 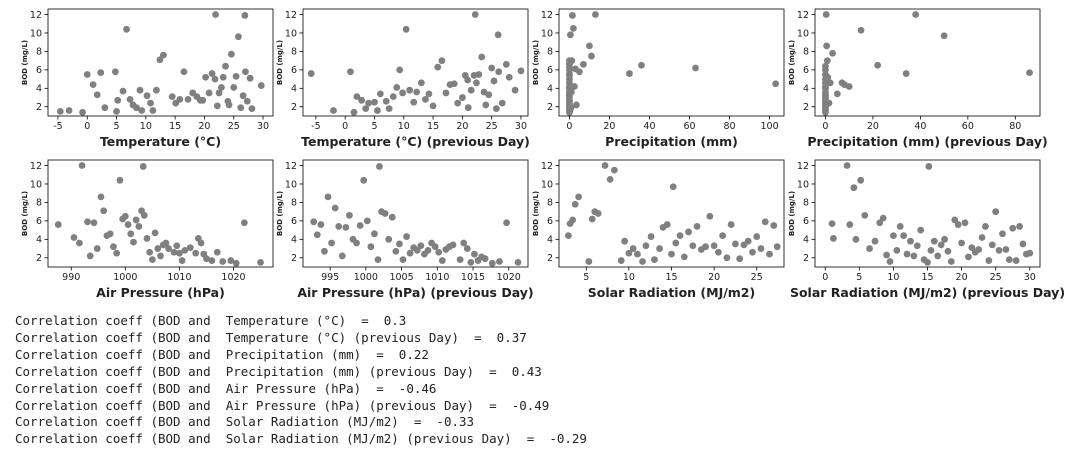 What do you see at coordinates (547, 166) in the screenshot?
I see `y-tick-label: 12` at bounding box center [547, 166].